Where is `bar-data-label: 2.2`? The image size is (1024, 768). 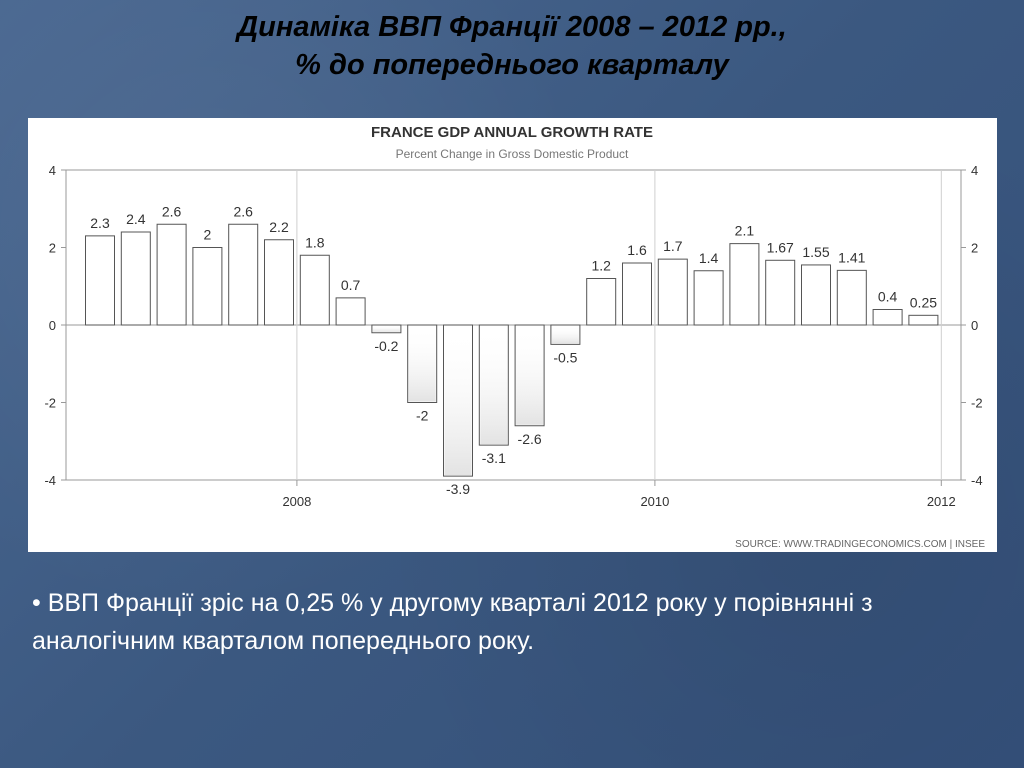 bar-data-label: 2.2 is located at coordinates (279, 227).